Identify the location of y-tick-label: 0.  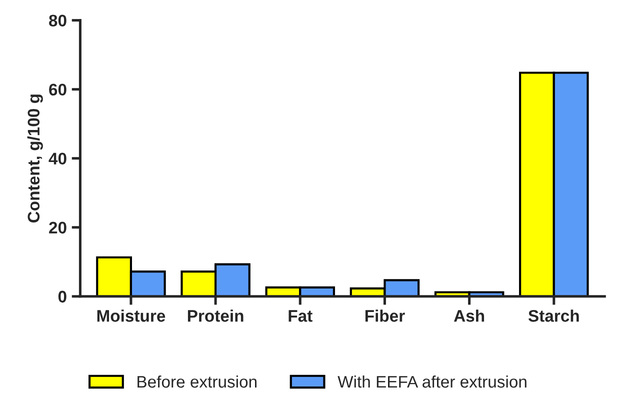
(62, 296).